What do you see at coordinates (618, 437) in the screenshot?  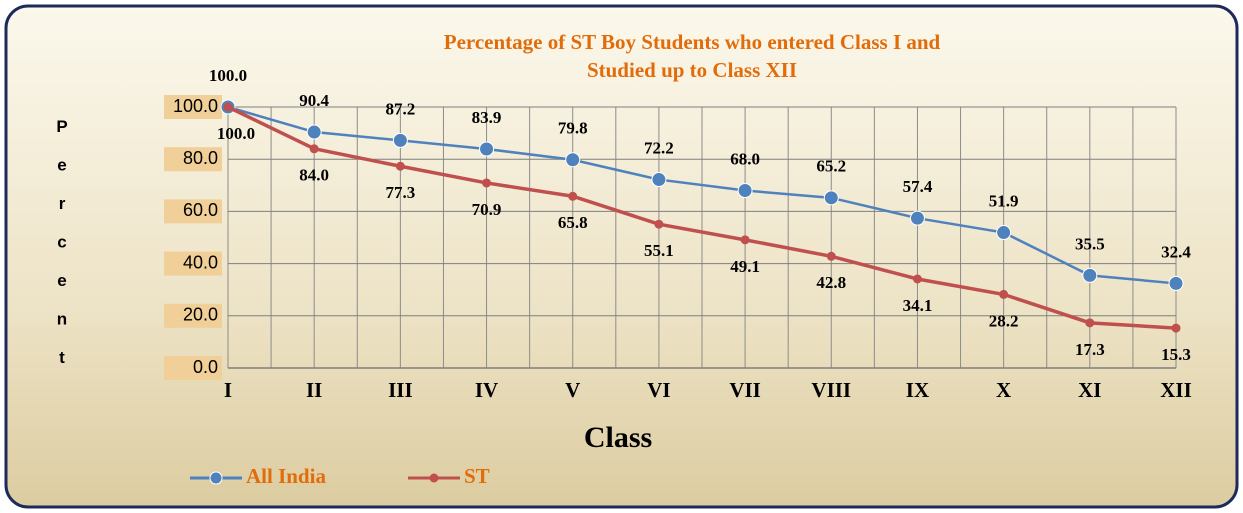 I see `x-axis-label: Class` at bounding box center [618, 437].